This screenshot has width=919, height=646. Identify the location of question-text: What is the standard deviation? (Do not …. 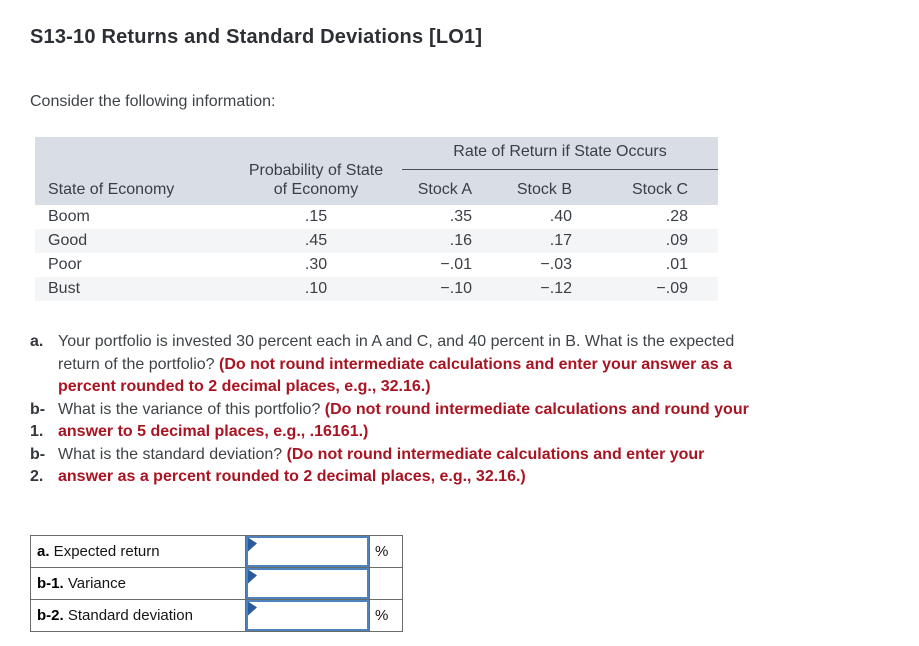
(409, 466).